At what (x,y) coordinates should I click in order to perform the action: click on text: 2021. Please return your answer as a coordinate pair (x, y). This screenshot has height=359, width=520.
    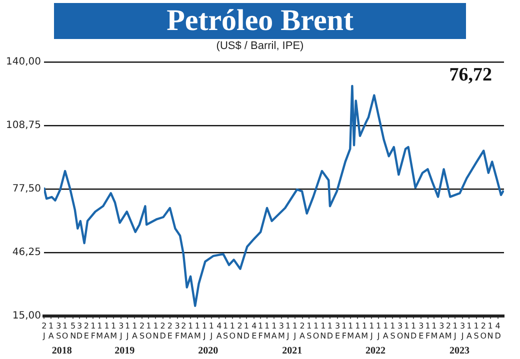
    Looking at the image, I should click on (292, 351).